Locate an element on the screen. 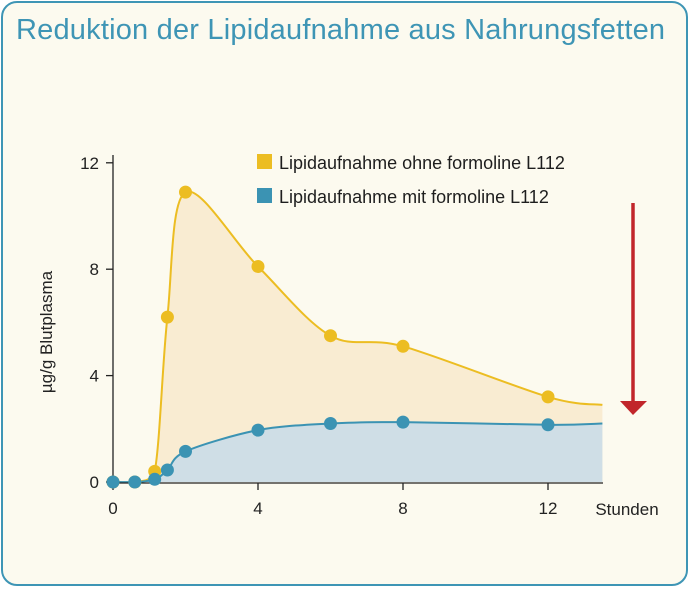 The height and width of the screenshot is (591, 693). down-arrow-icon is located at coordinates (633, 309).